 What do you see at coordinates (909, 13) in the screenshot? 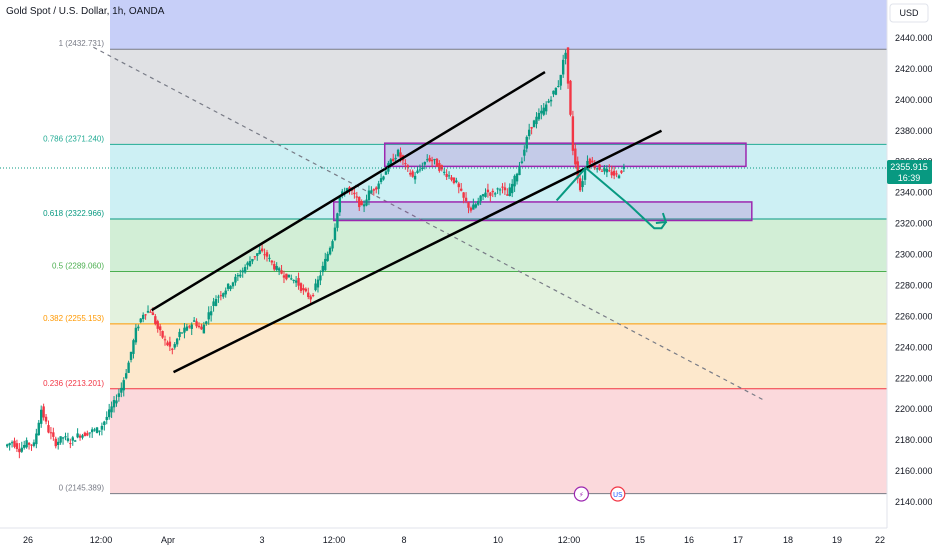
I see `currency-button: USD` at bounding box center [909, 13].